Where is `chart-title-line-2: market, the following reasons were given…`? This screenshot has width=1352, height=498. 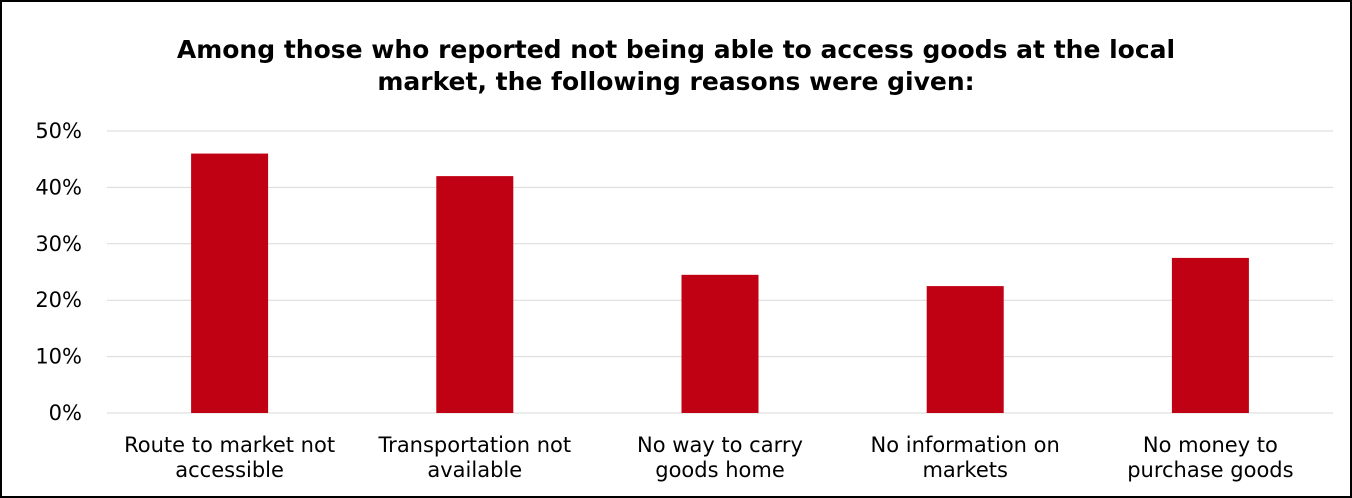 chart-title-line-2: market, the following reasons were given… is located at coordinates (676, 81).